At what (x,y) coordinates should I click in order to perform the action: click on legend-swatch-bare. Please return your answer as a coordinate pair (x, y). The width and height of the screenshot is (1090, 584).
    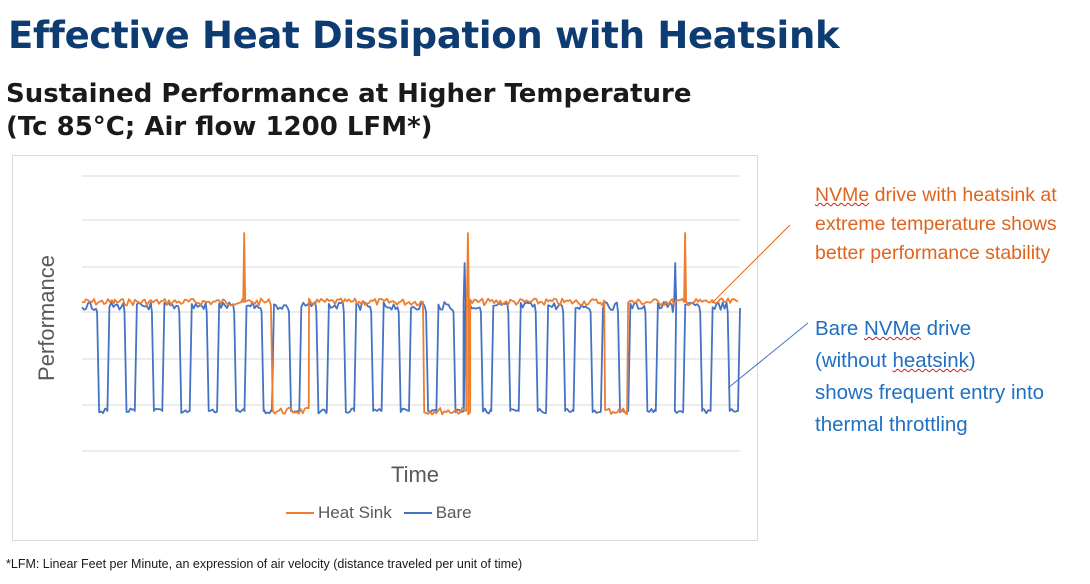
    Looking at the image, I should click on (417, 513).